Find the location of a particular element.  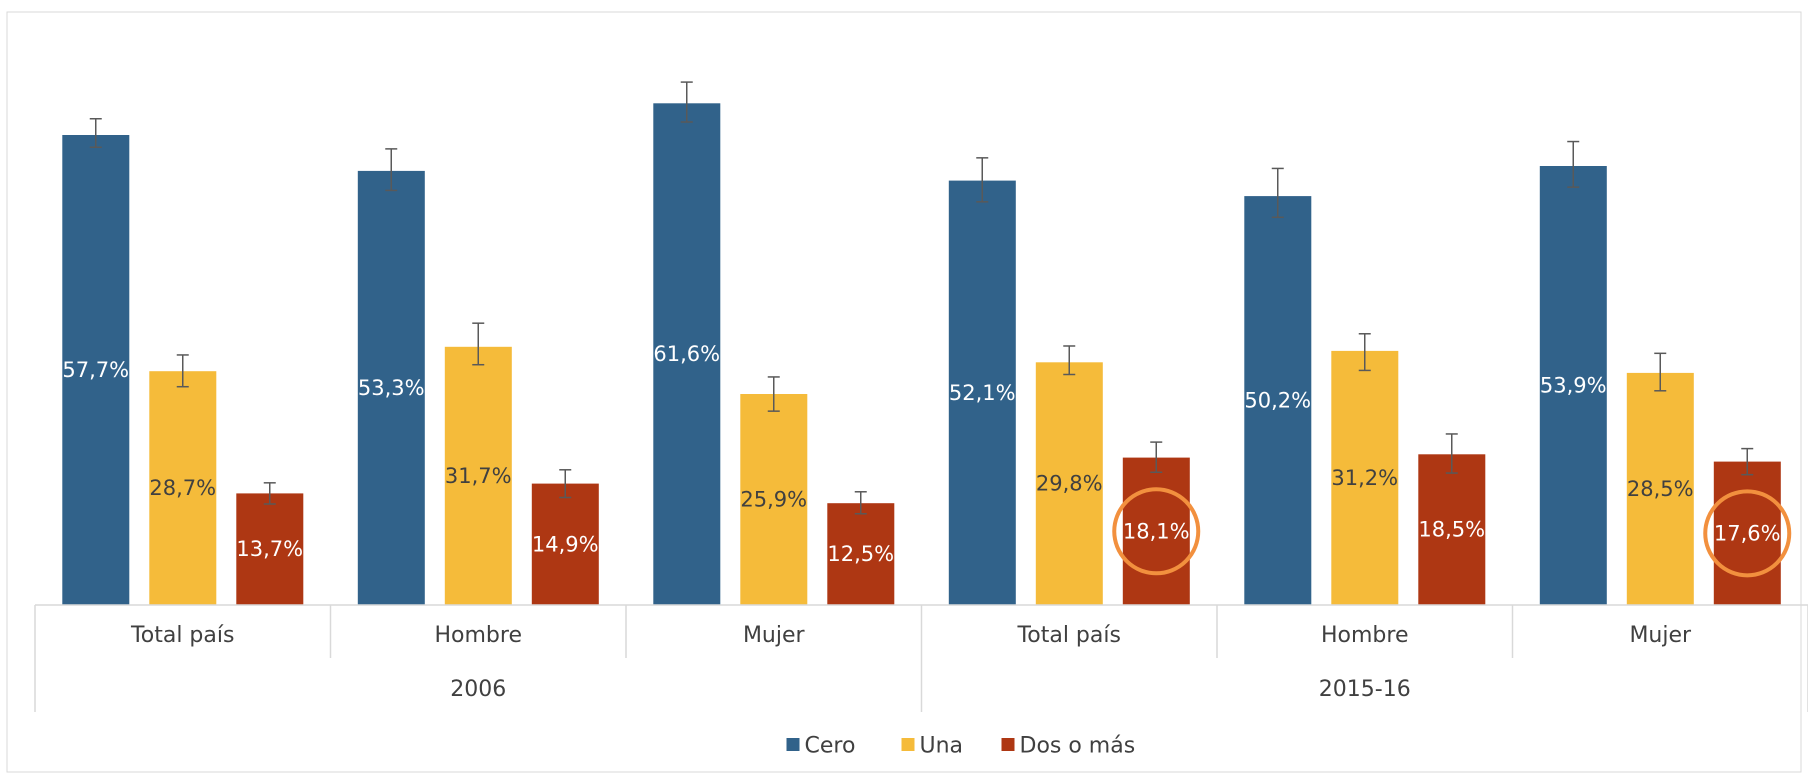

data-label-0-2: 61,6% is located at coordinates (686, 354).